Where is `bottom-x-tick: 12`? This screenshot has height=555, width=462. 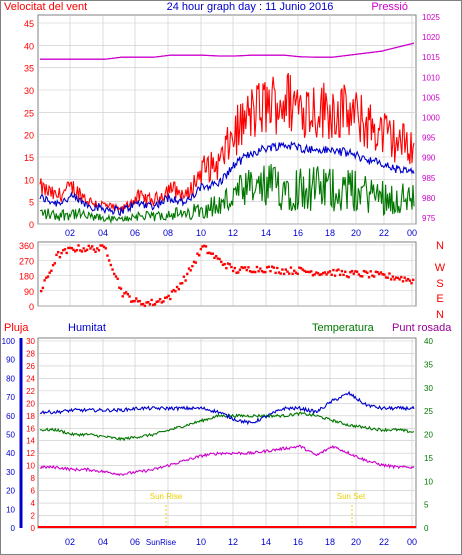
bottom-x-tick: 12 is located at coordinates (233, 542).